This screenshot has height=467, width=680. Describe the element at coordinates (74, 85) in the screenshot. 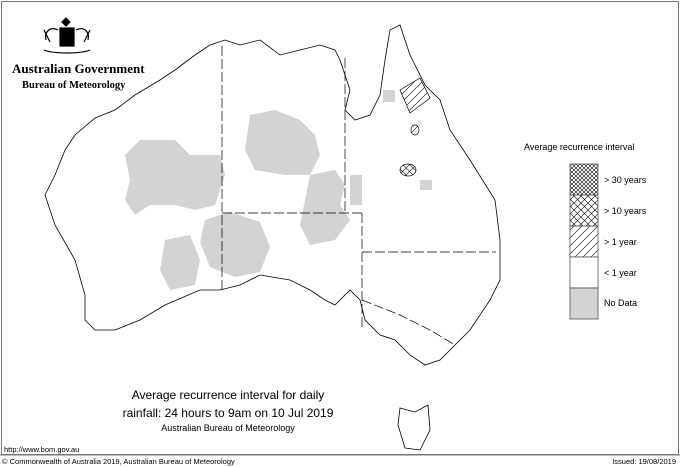

I see `agency-name: Bureau of Meteorology` at that location.